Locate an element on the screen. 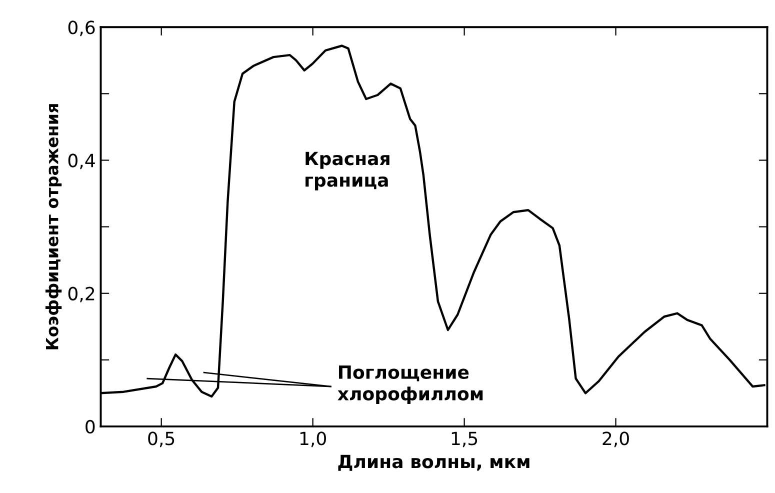  annotation: Красная граница is located at coordinates (348, 171).